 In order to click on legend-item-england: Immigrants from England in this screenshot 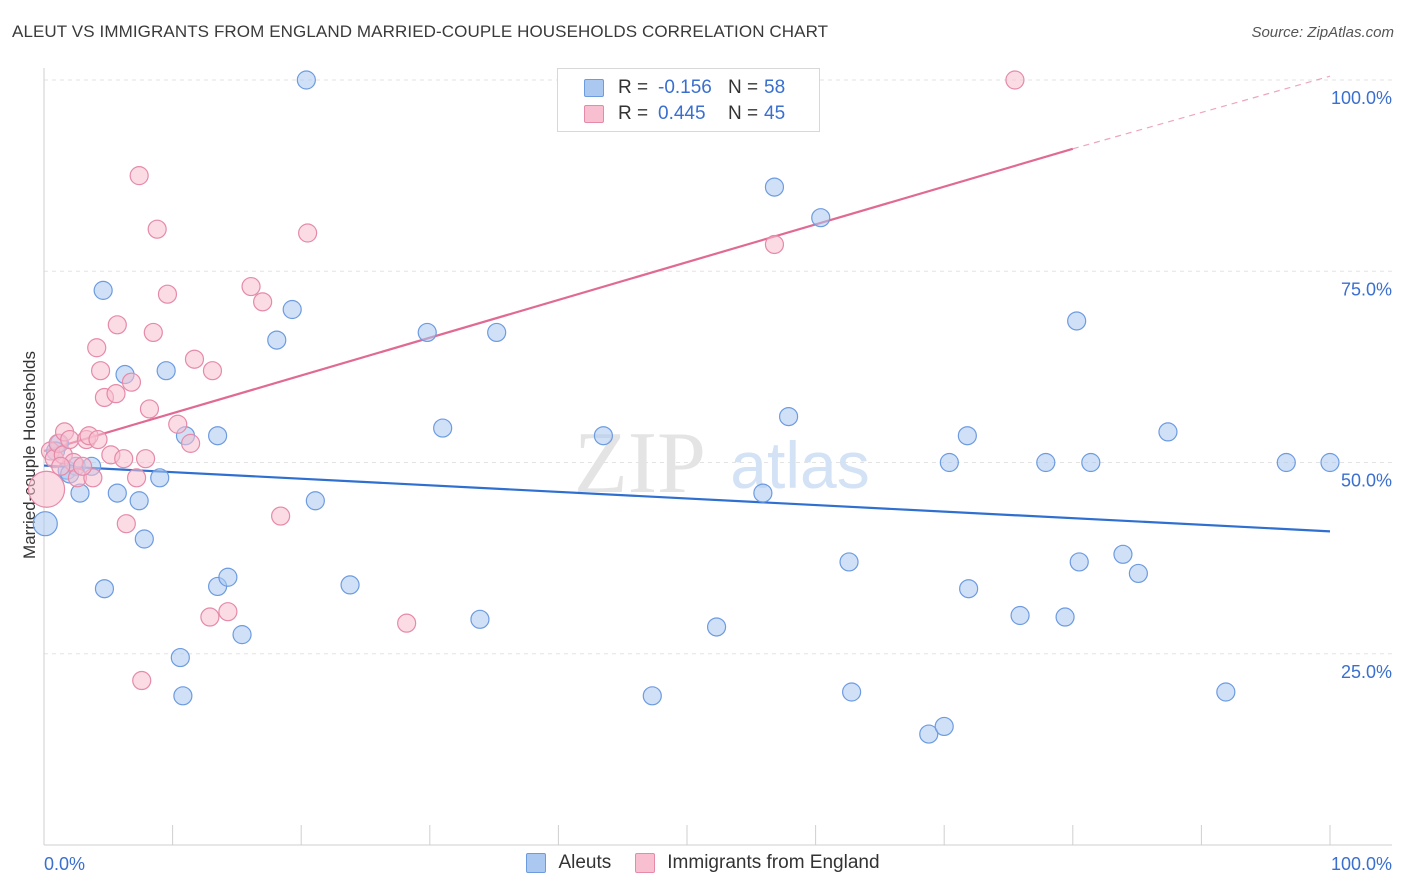, I will do `click(757, 863)`.